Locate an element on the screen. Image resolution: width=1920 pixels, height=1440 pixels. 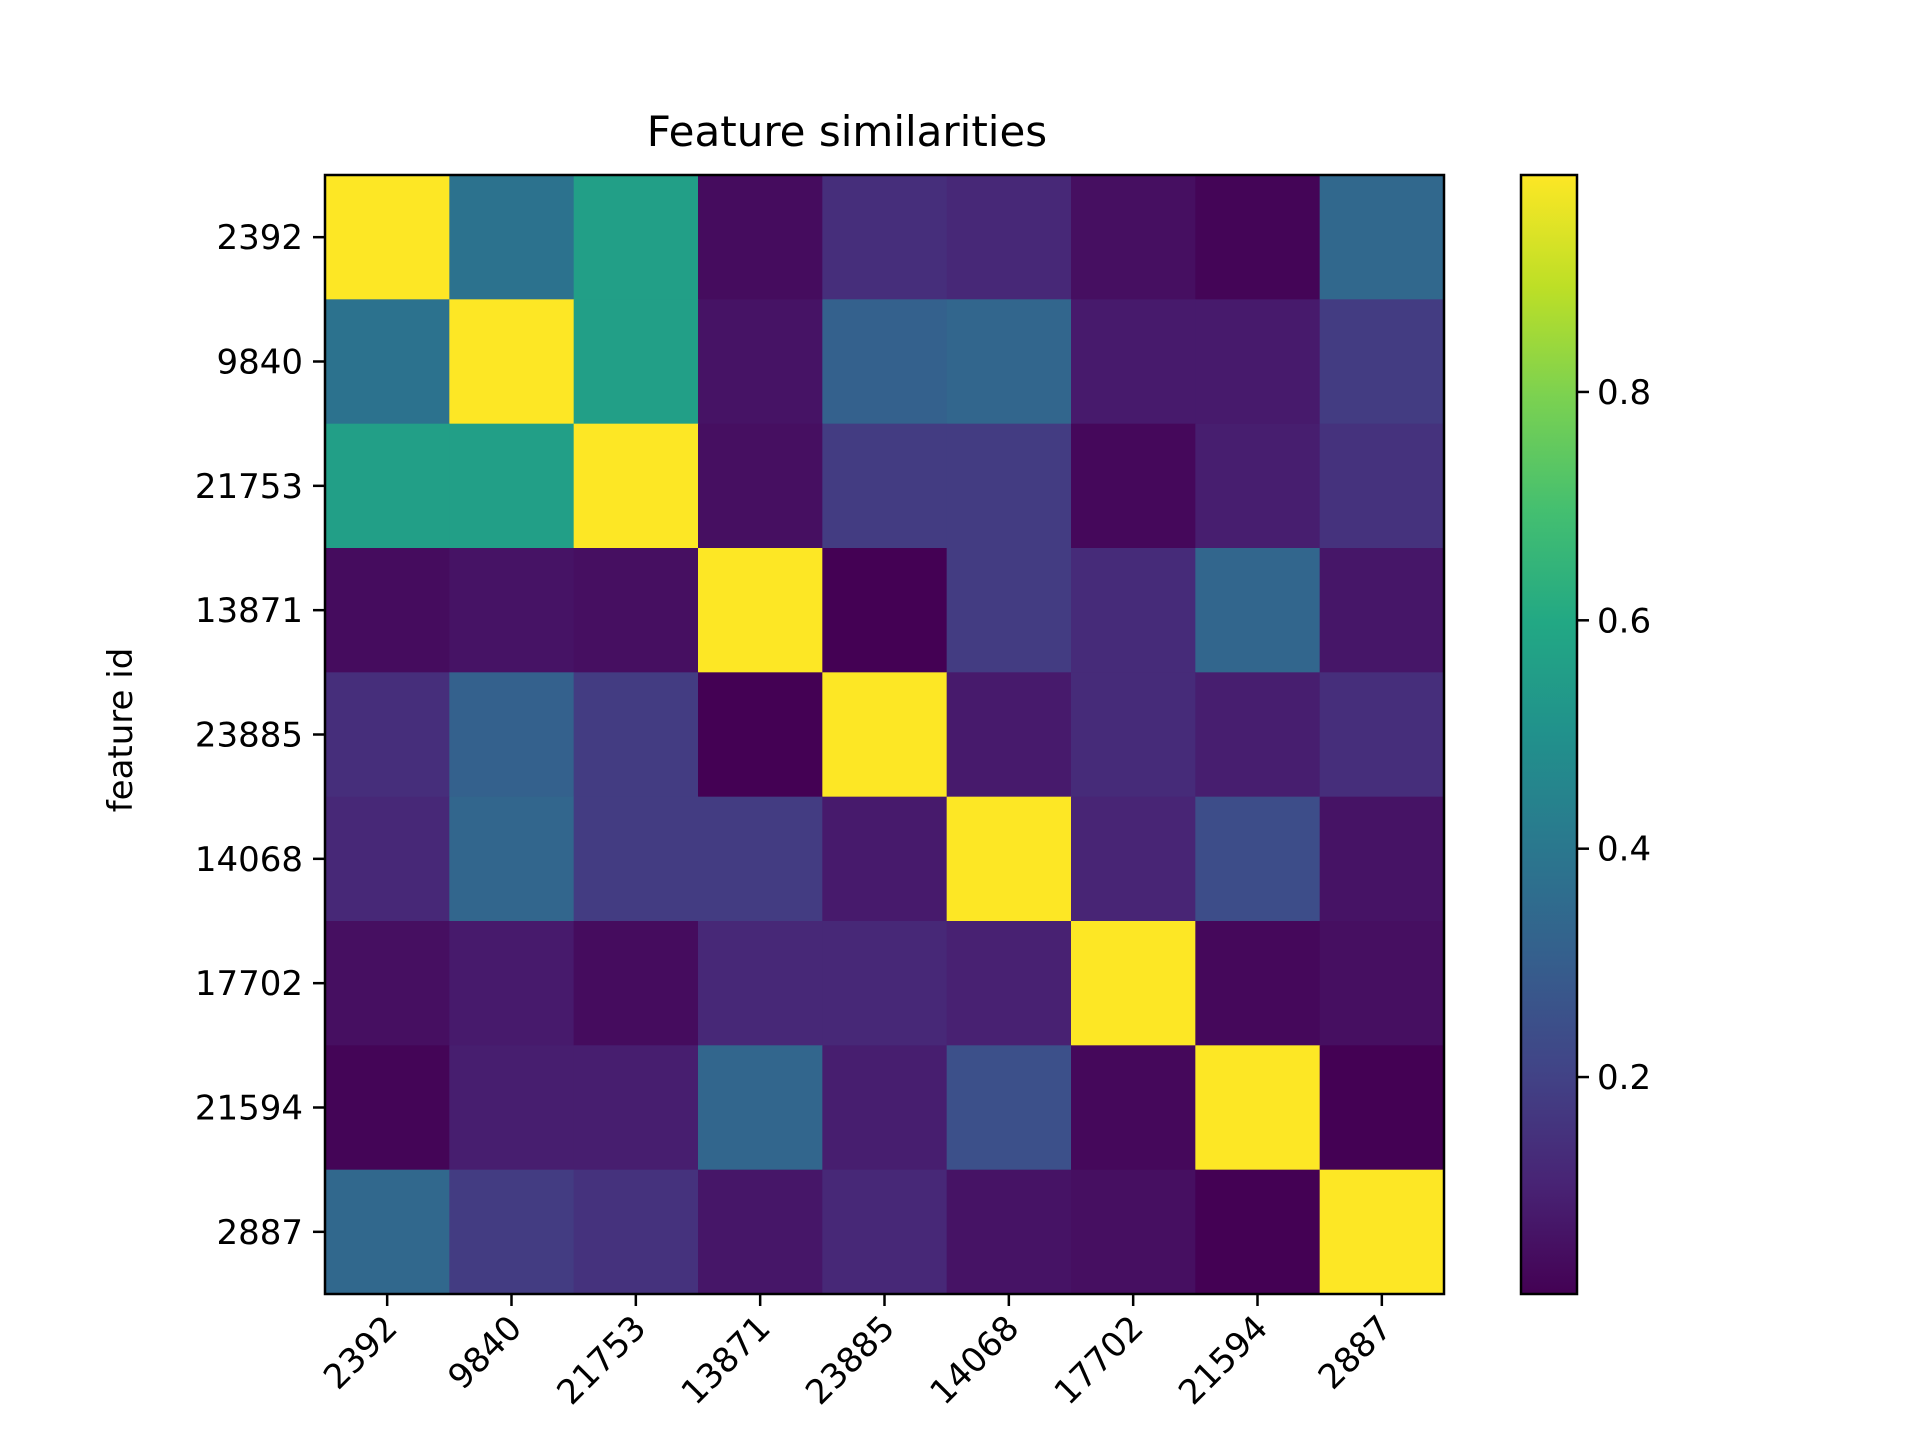
y-tick-label: 13871 is located at coordinates (249, 611).